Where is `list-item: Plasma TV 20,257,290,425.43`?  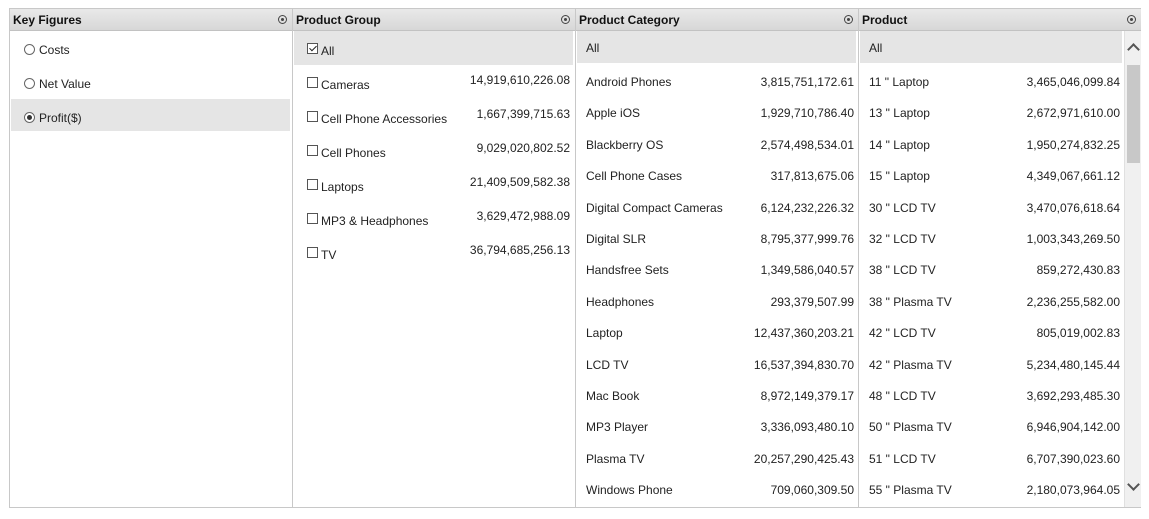 list-item: Plasma TV 20,257,290,425.43 is located at coordinates (716, 455).